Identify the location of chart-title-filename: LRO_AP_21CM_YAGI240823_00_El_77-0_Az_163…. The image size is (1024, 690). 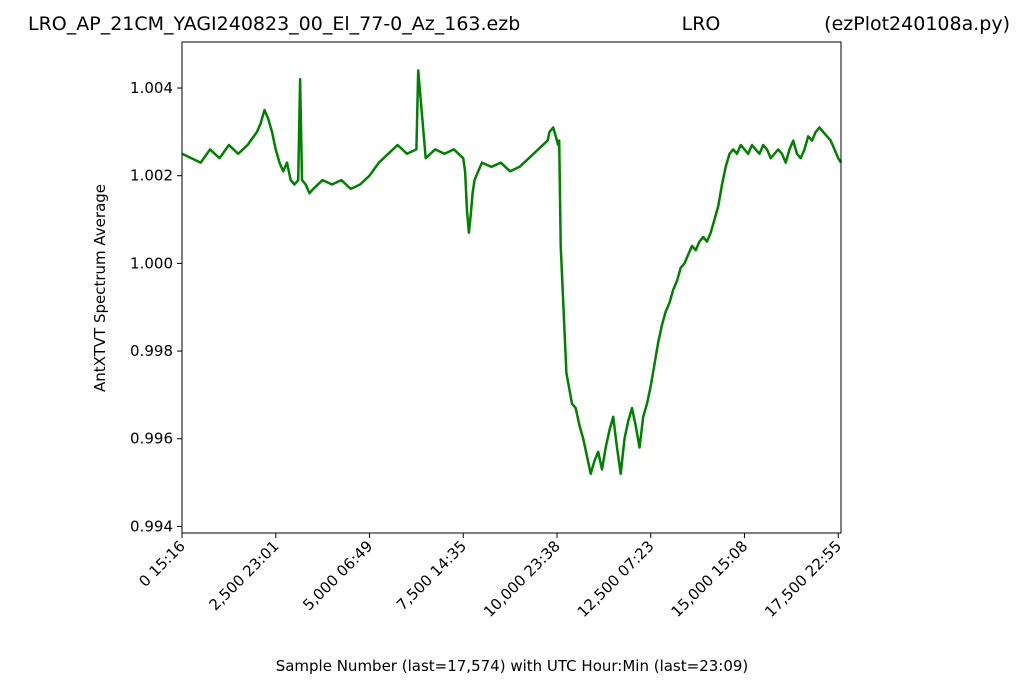
(274, 24).